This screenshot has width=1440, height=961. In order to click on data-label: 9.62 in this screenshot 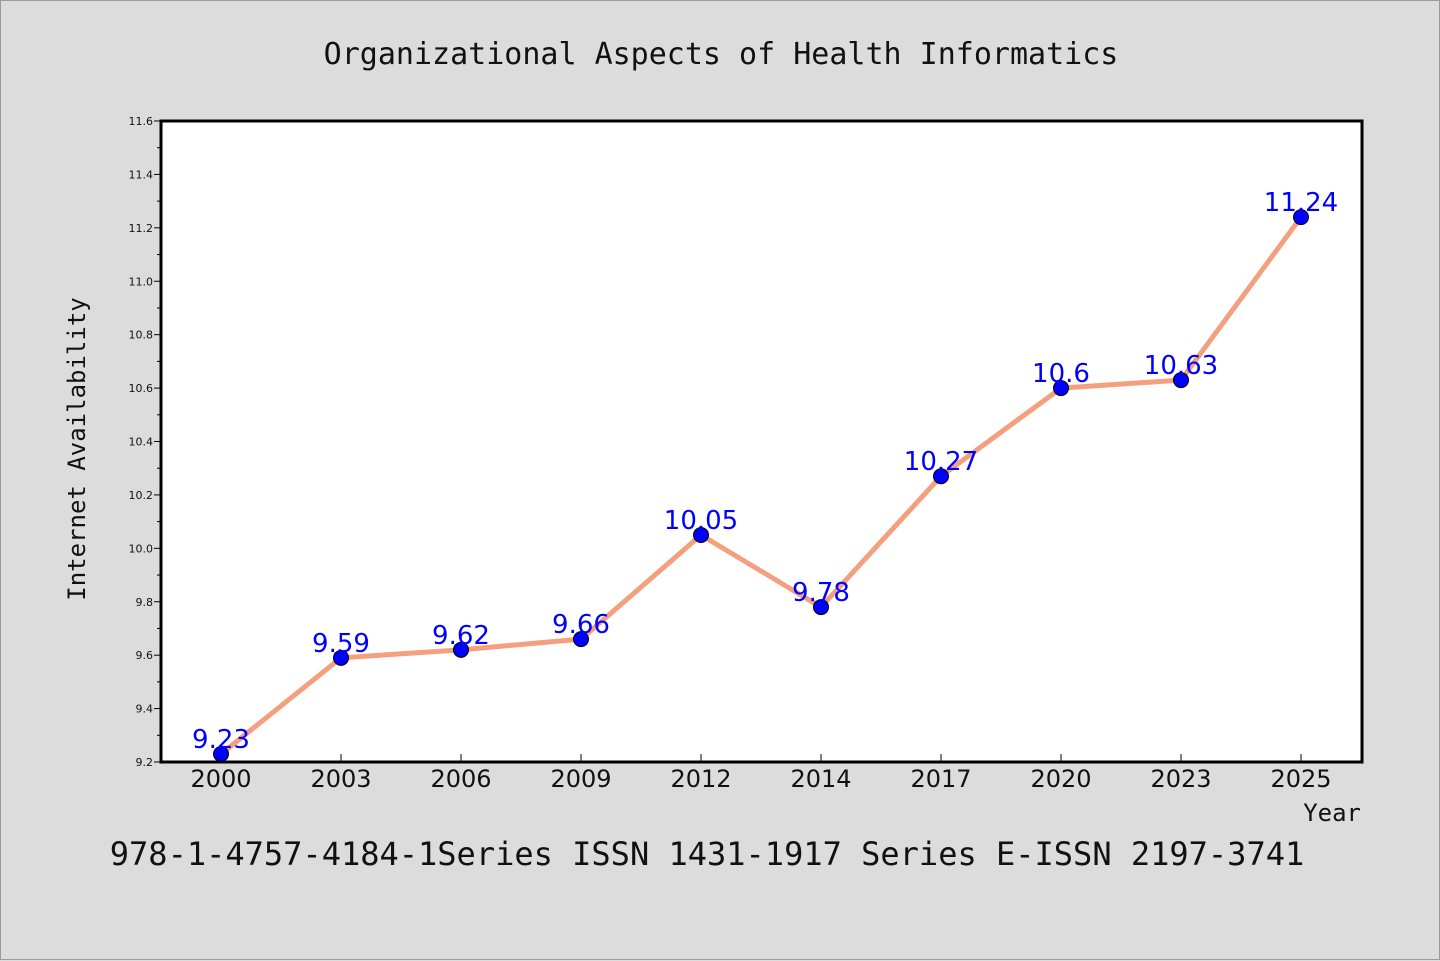, I will do `click(461, 636)`.